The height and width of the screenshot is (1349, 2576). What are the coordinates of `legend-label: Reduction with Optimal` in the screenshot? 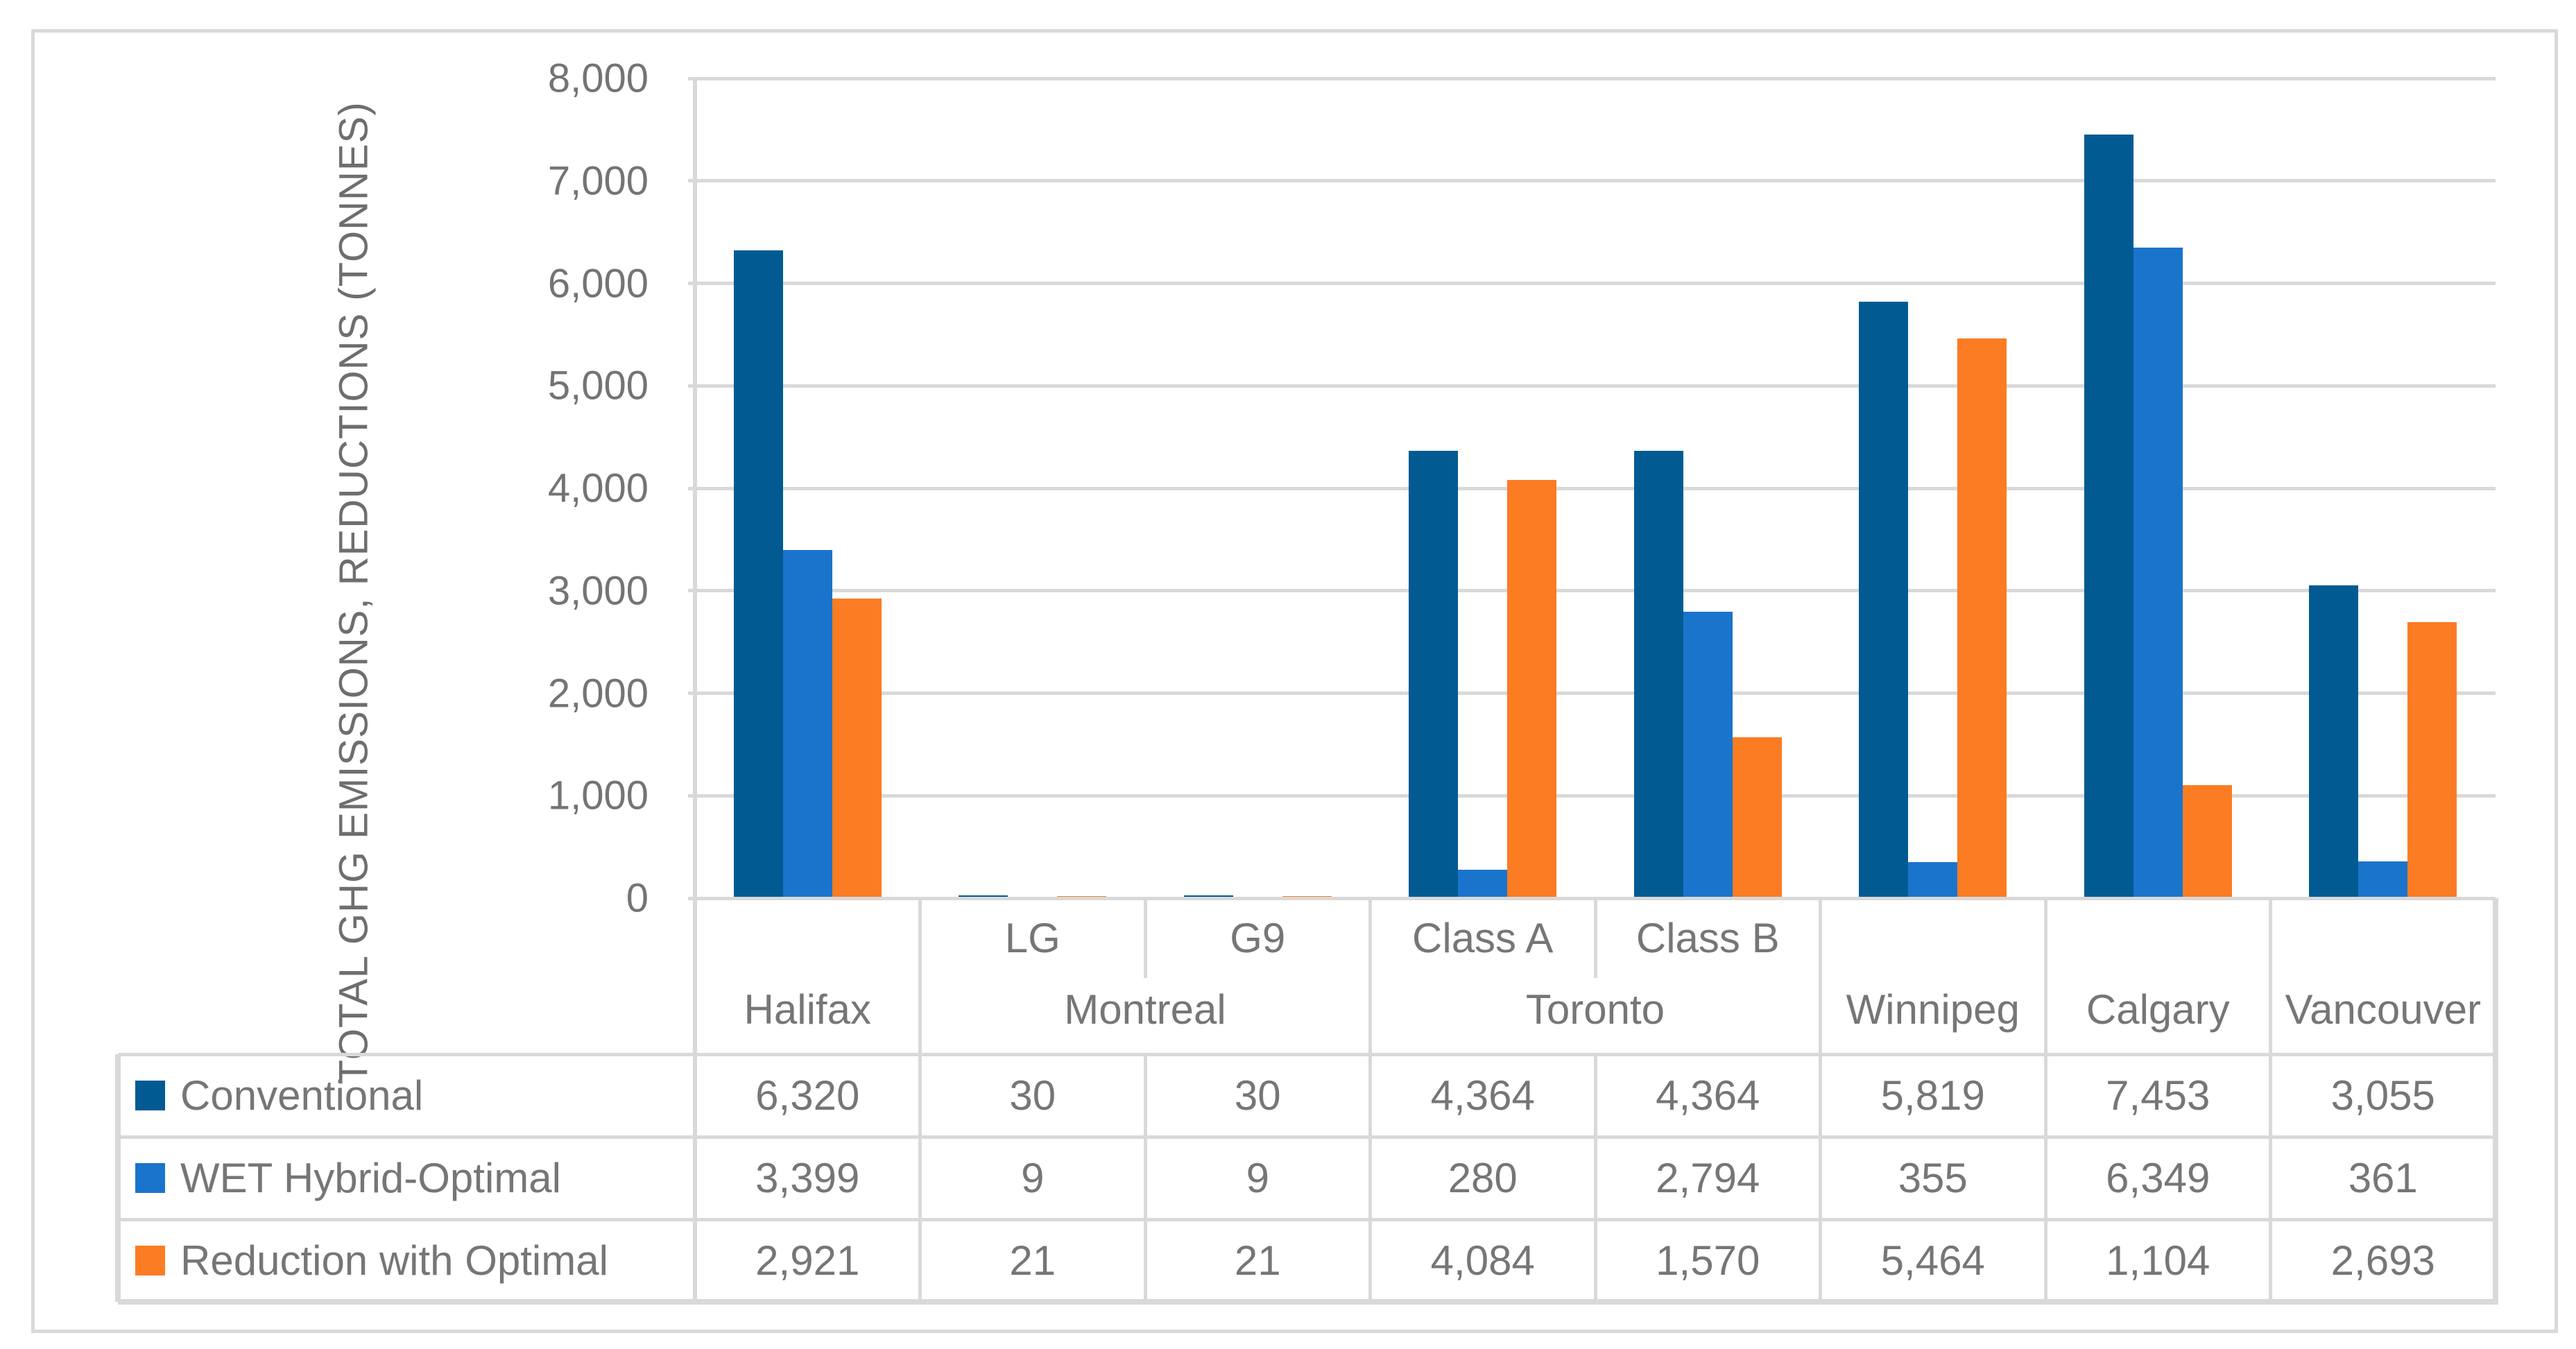 It's located at (394, 1260).